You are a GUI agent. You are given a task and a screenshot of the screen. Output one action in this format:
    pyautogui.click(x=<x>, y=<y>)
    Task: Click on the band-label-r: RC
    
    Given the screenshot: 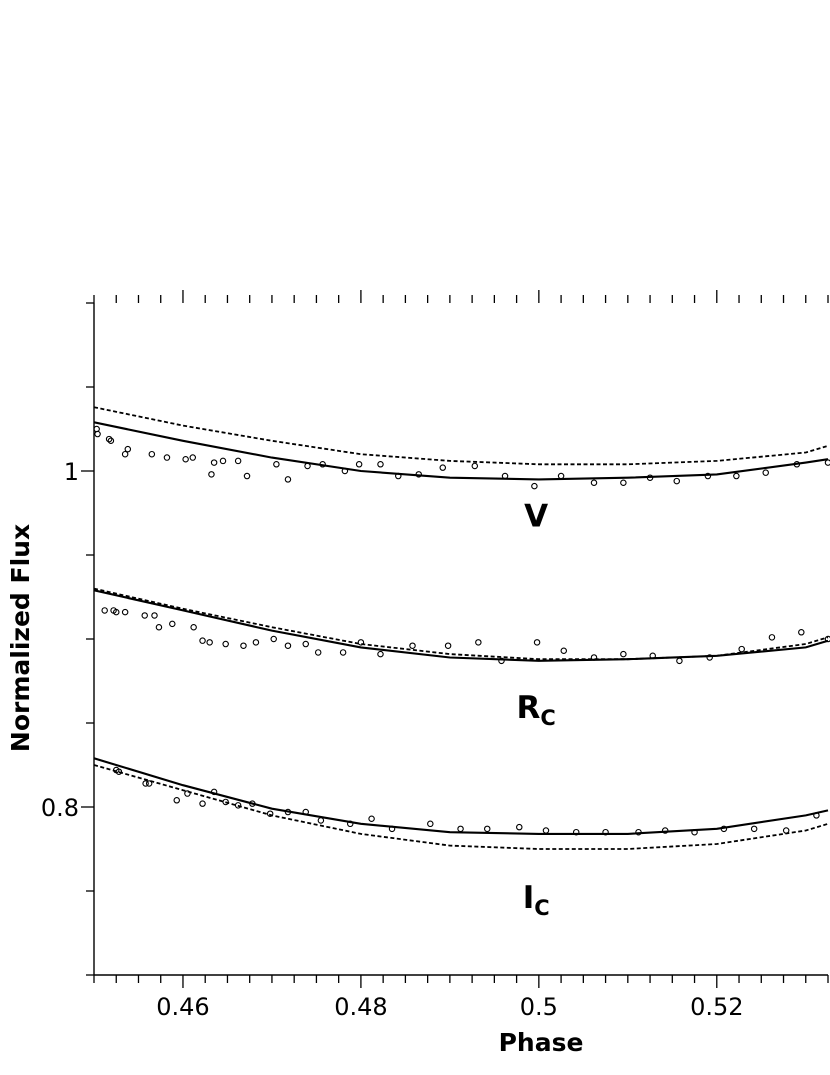 What is the action you would take?
    pyautogui.click(x=536, y=710)
    